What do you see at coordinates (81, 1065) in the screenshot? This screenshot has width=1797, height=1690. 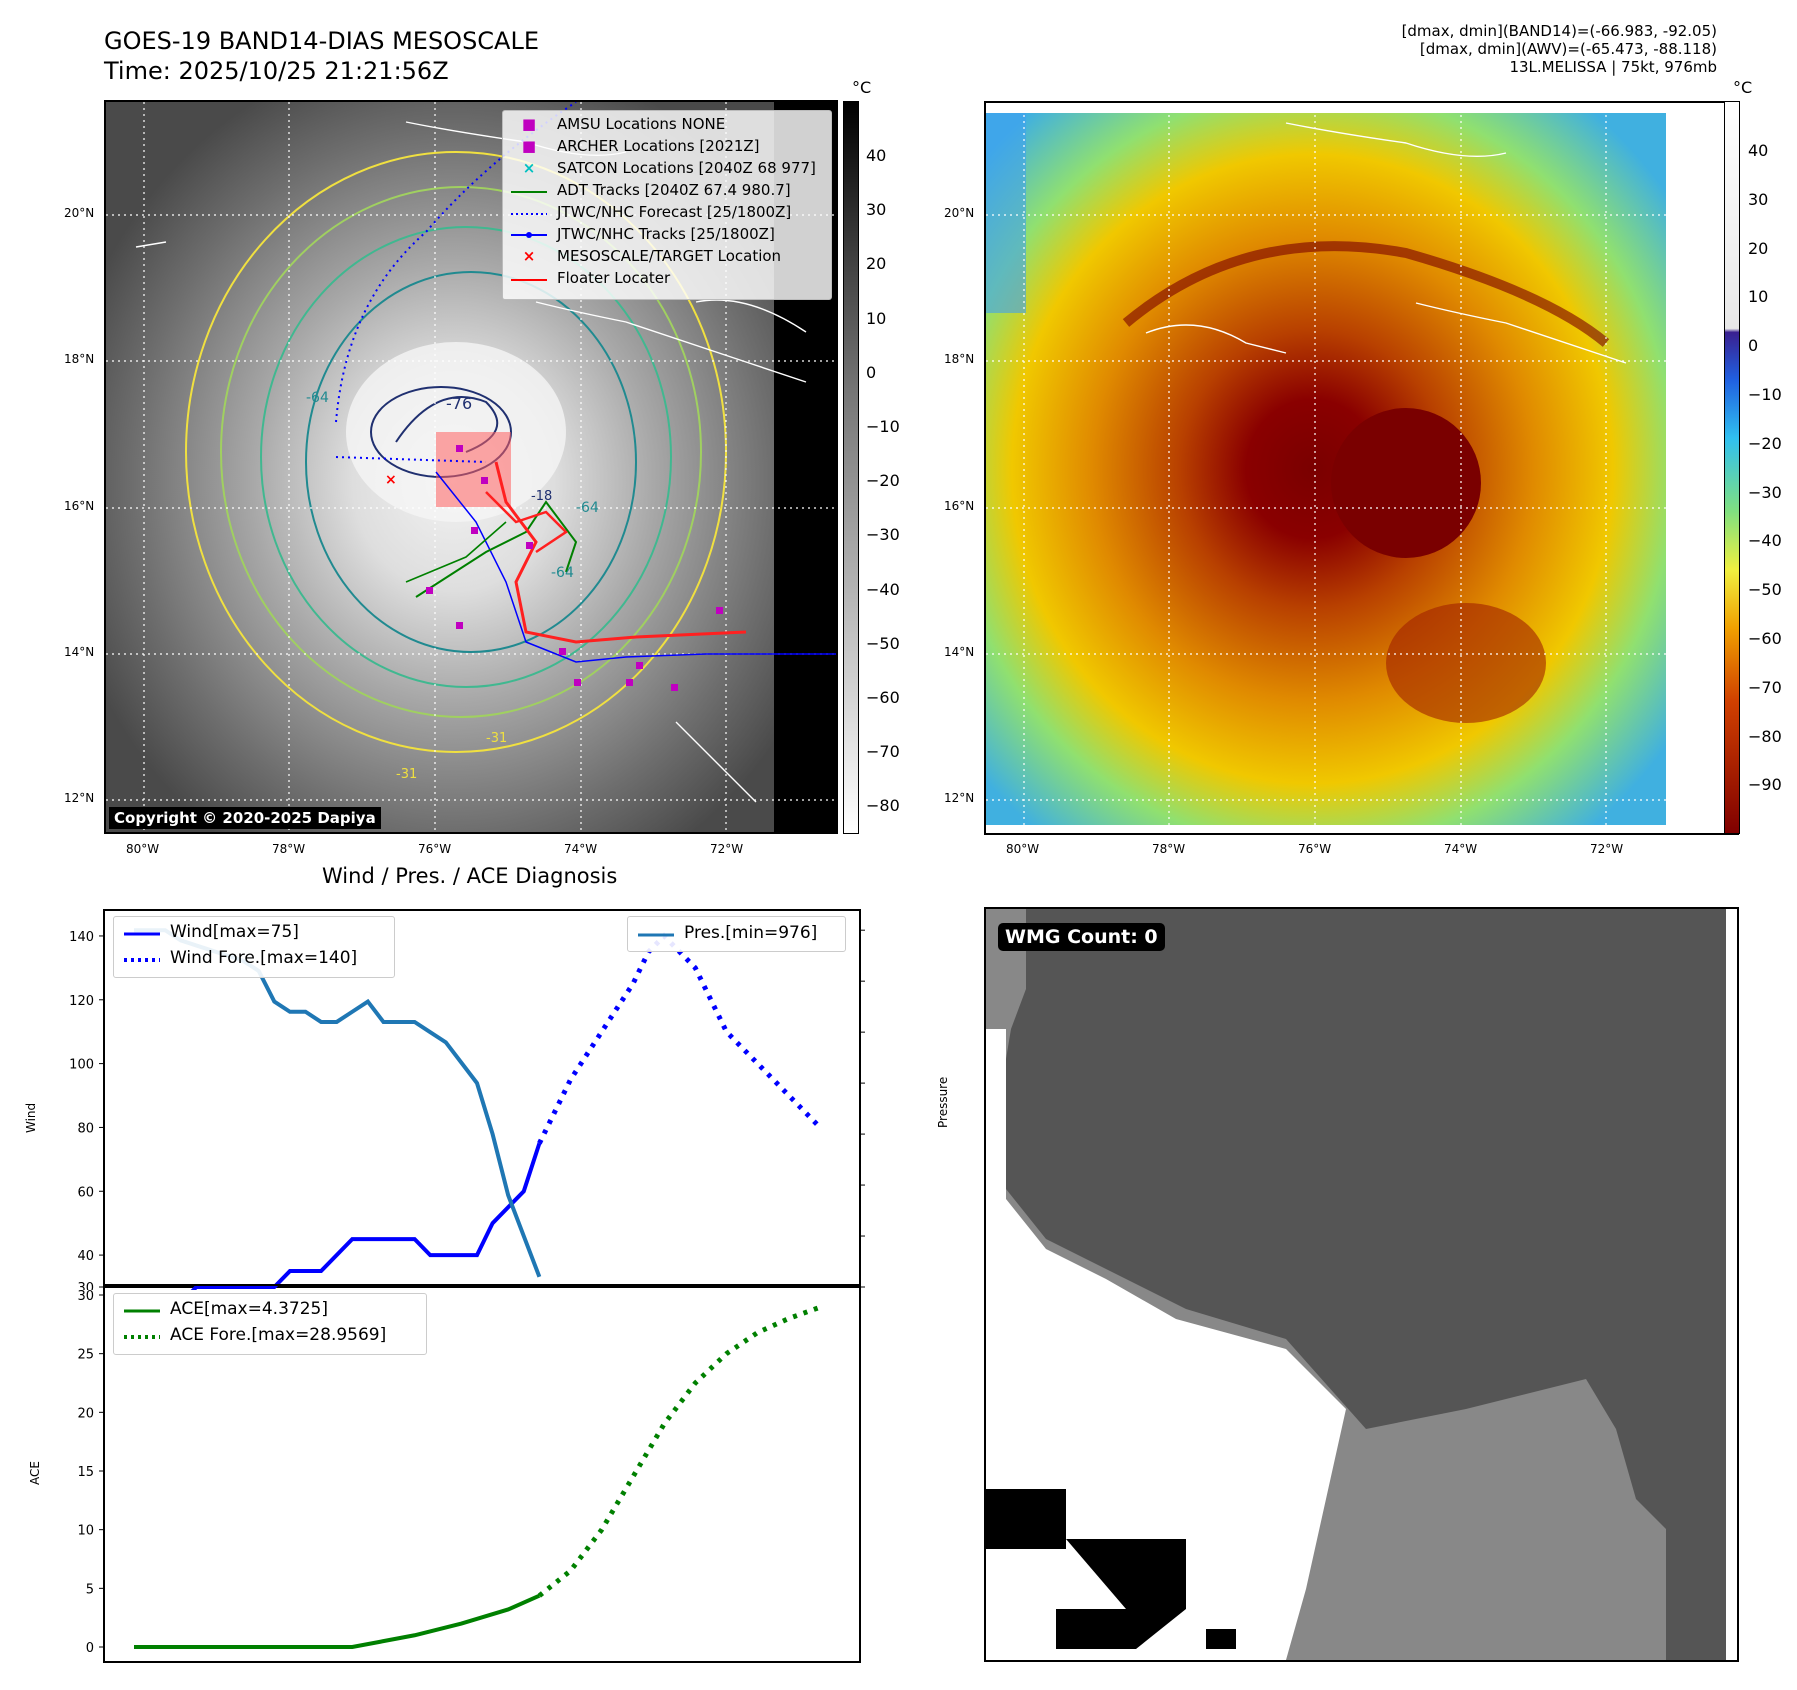 I see `wind-tick-label: 100` at bounding box center [81, 1065].